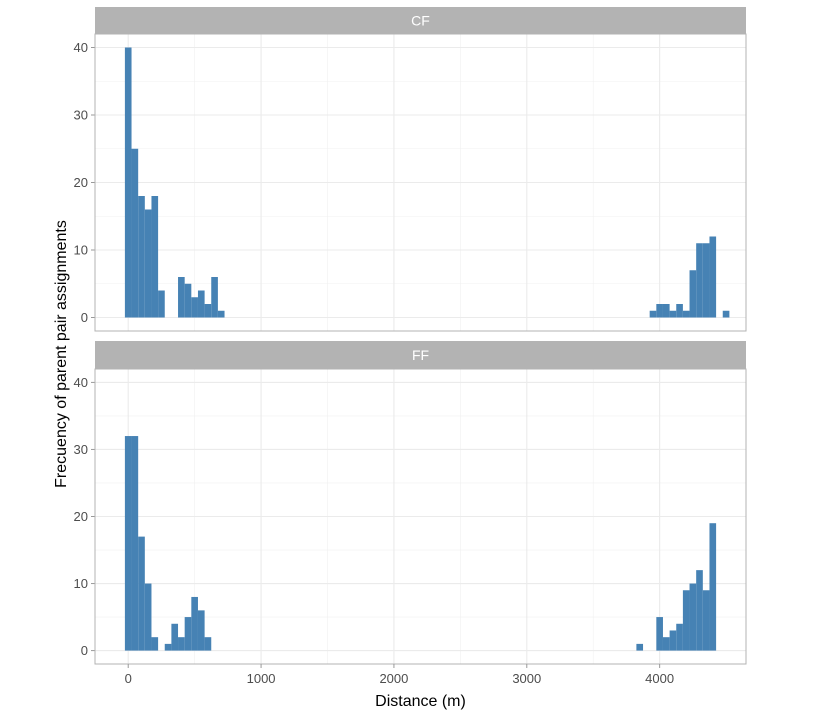  What do you see at coordinates (526, 678) in the screenshot?
I see `x-tick-label: 3000` at bounding box center [526, 678].